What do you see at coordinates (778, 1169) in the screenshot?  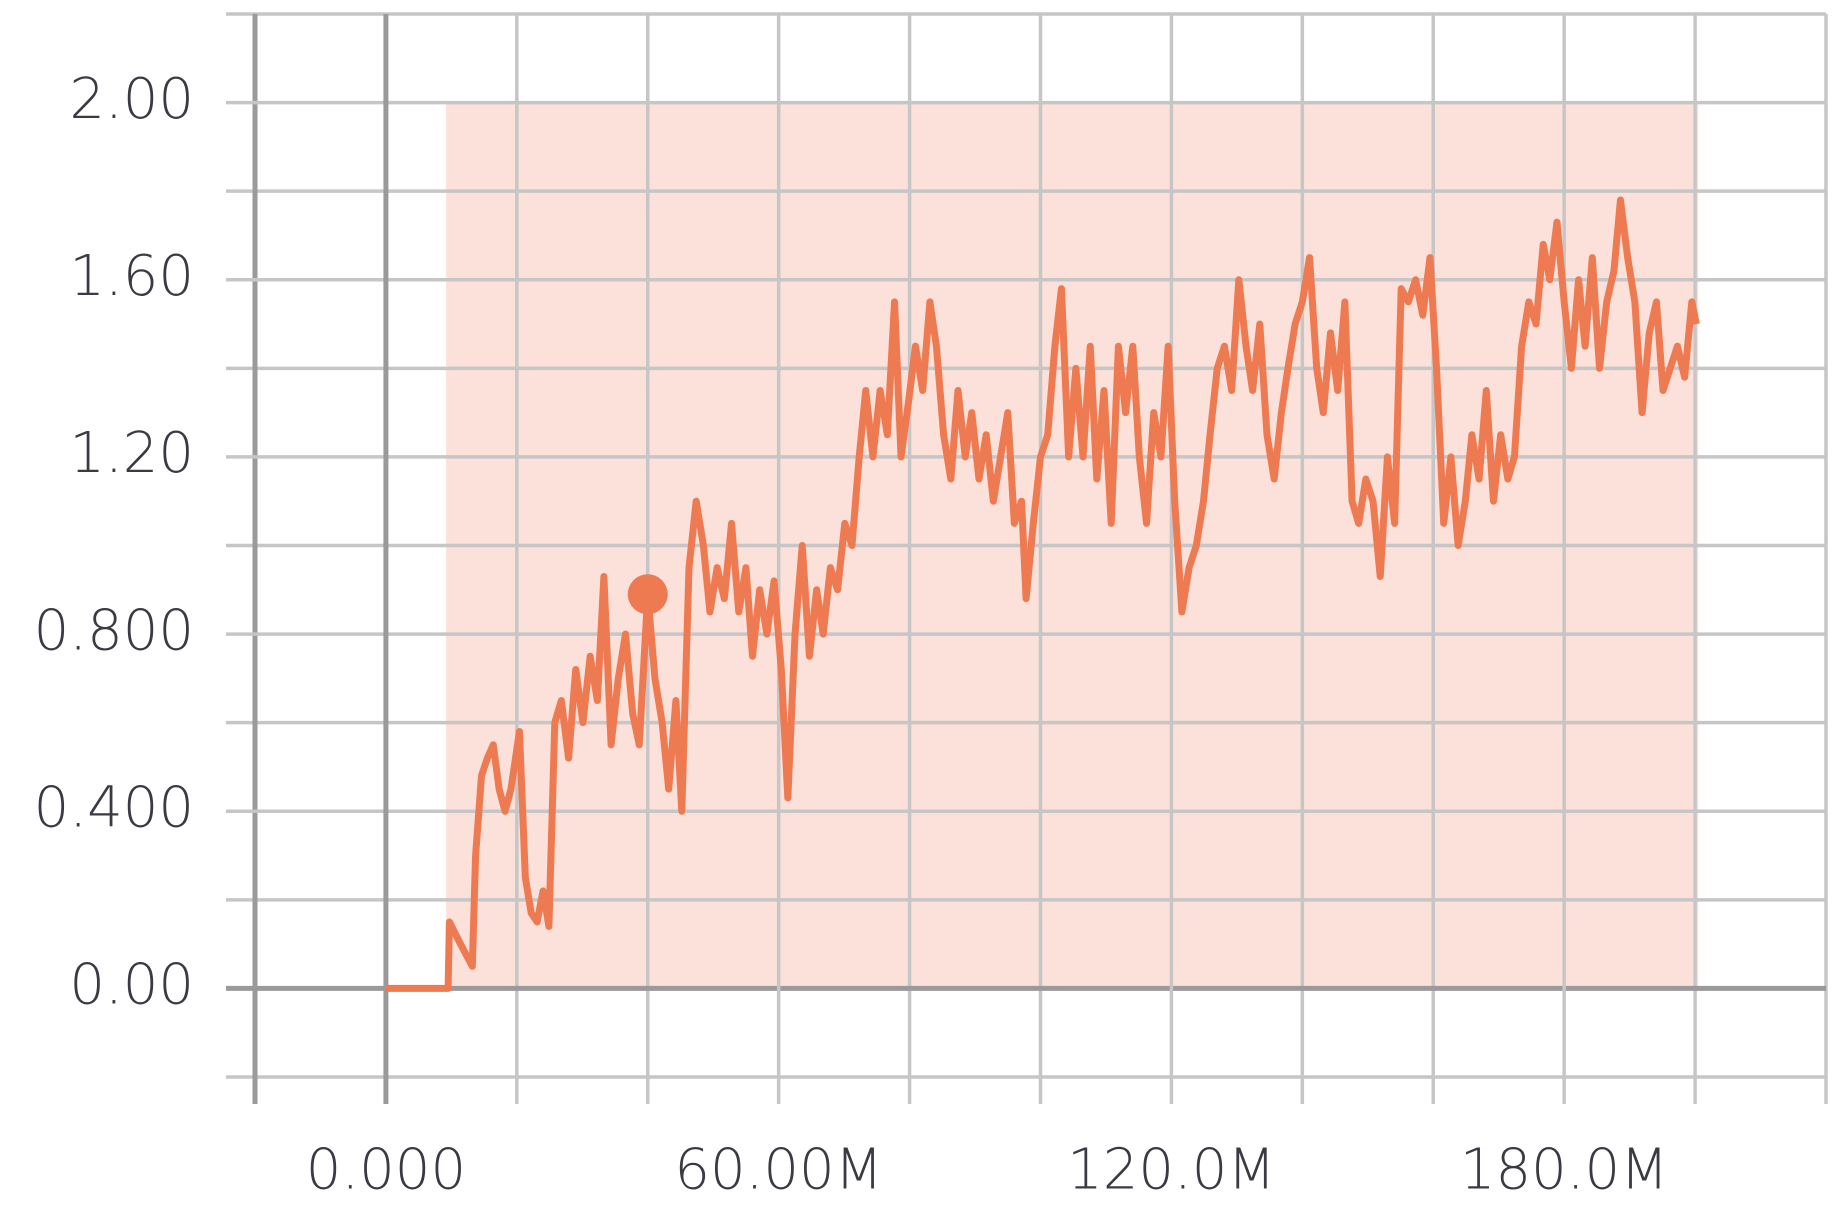 I see `x-tick-label: 60.00M` at bounding box center [778, 1169].